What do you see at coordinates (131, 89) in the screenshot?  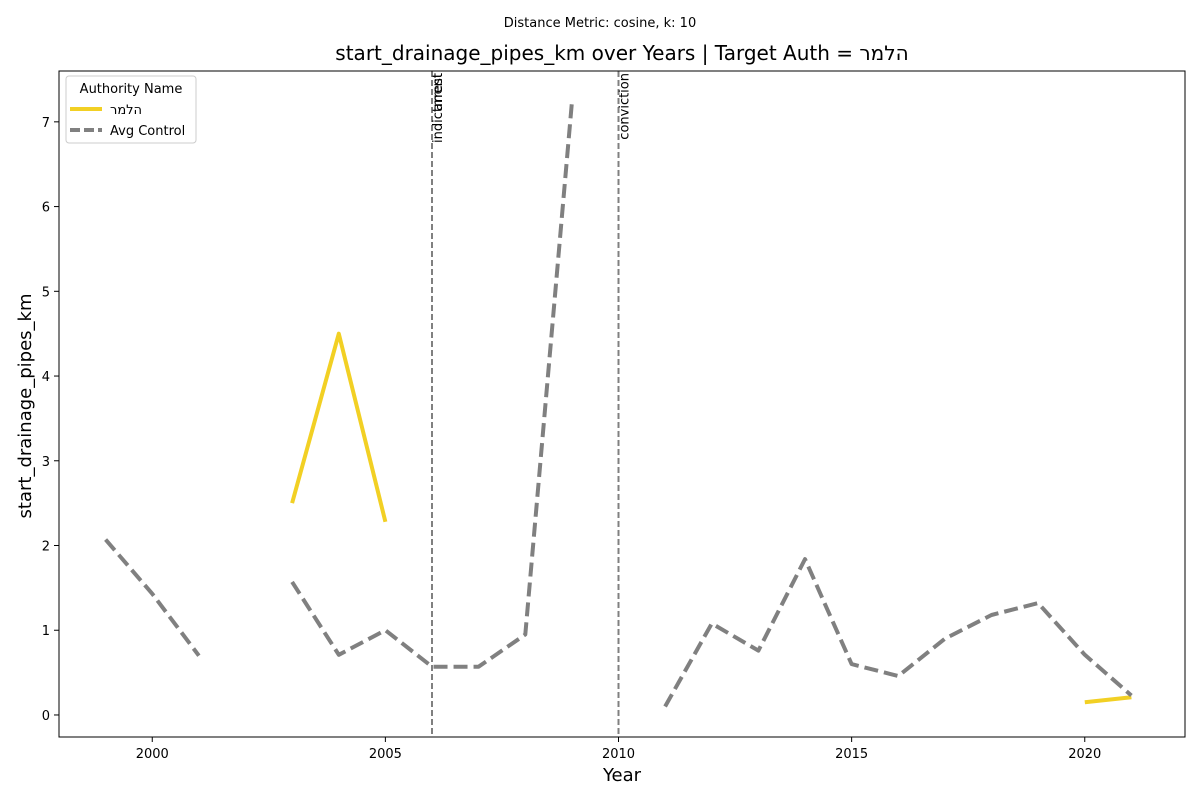 I see `legend-title: Authority Name` at bounding box center [131, 89].